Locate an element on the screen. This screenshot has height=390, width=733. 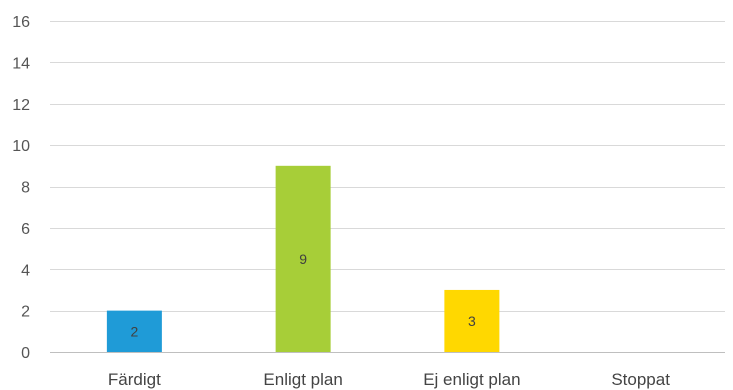
bar-ej-enligt-plan is located at coordinates (472, 320).